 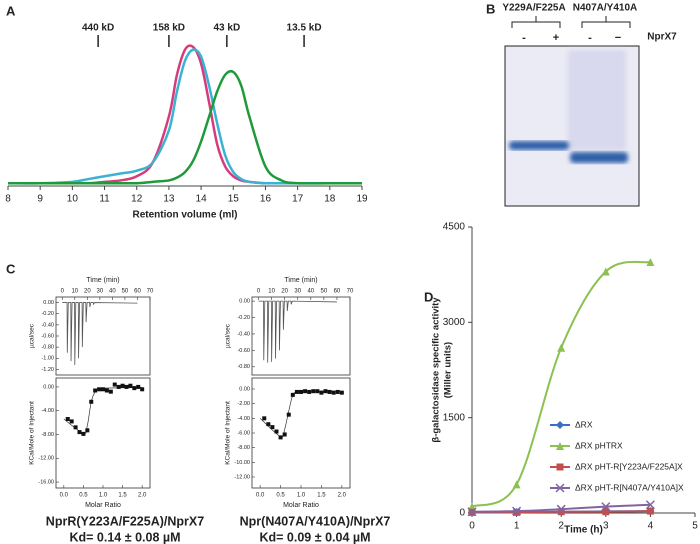 What do you see at coordinates (47, 359) in the screenshot?
I see `y-tick-label: -1.00` at bounding box center [47, 359].